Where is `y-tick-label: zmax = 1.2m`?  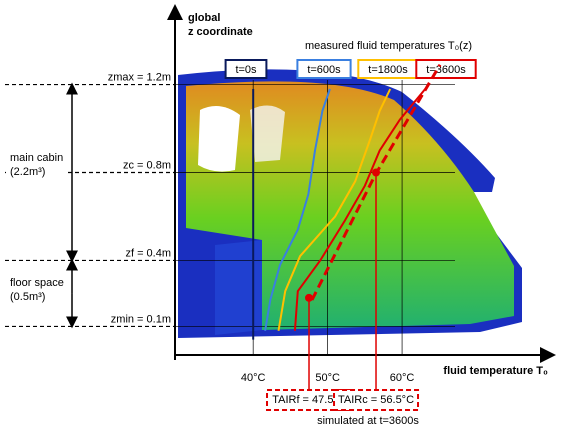 y-tick-label: zmax = 1.2m is located at coordinates (139, 77).